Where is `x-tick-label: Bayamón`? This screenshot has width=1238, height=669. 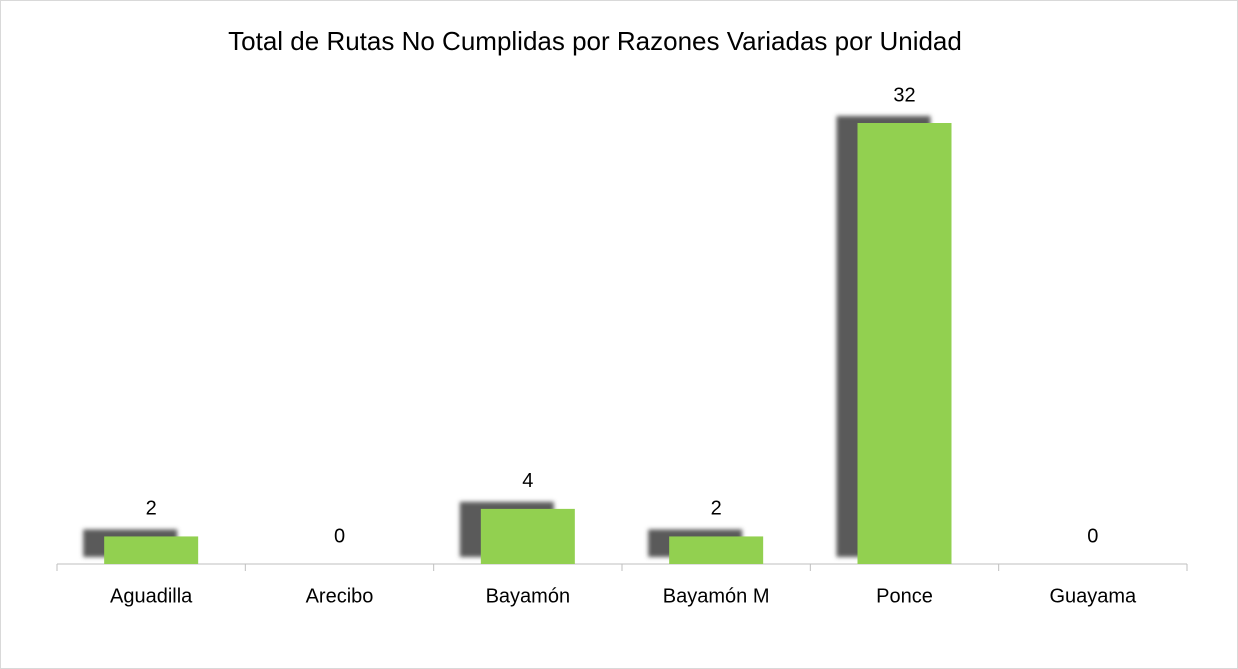
x-tick-label: Bayamón is located at coordinates (528, 596).